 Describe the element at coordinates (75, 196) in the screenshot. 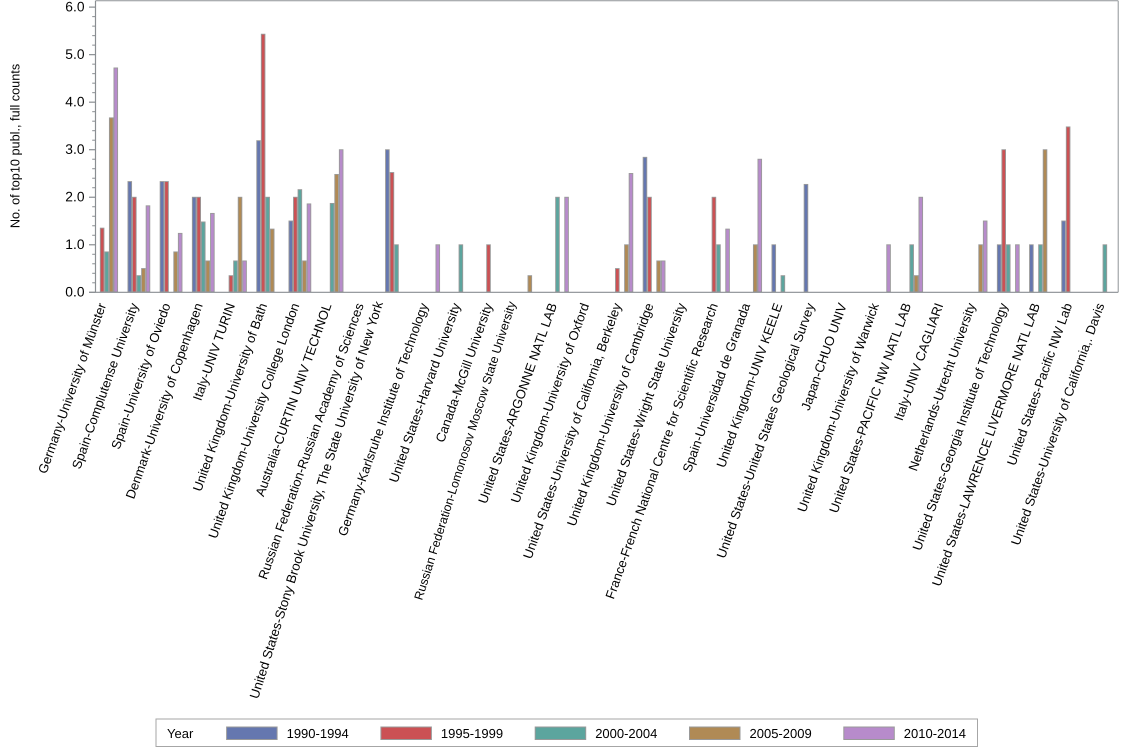

I see `svg-text: 2.0` at that location.